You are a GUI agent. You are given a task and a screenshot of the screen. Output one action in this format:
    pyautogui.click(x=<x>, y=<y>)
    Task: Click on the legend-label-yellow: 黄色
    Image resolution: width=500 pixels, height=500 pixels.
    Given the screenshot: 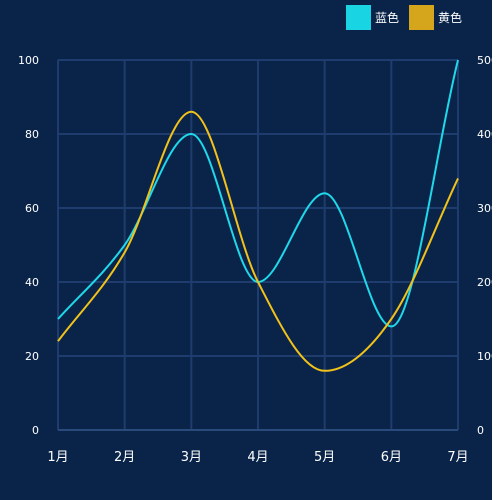 What is the action you would take?
    pyautogui.click(x=450, y=18)
    